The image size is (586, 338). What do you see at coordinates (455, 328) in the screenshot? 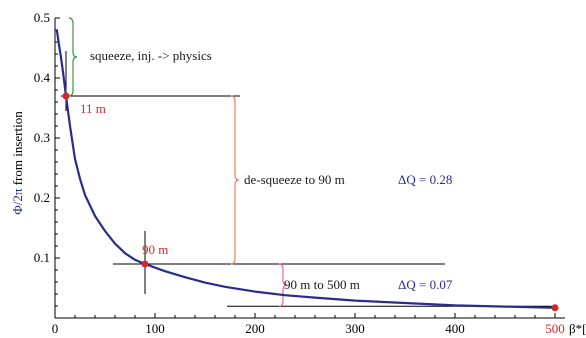
I see `x-tick-label-400: 400` at bounding box center [455, 328].